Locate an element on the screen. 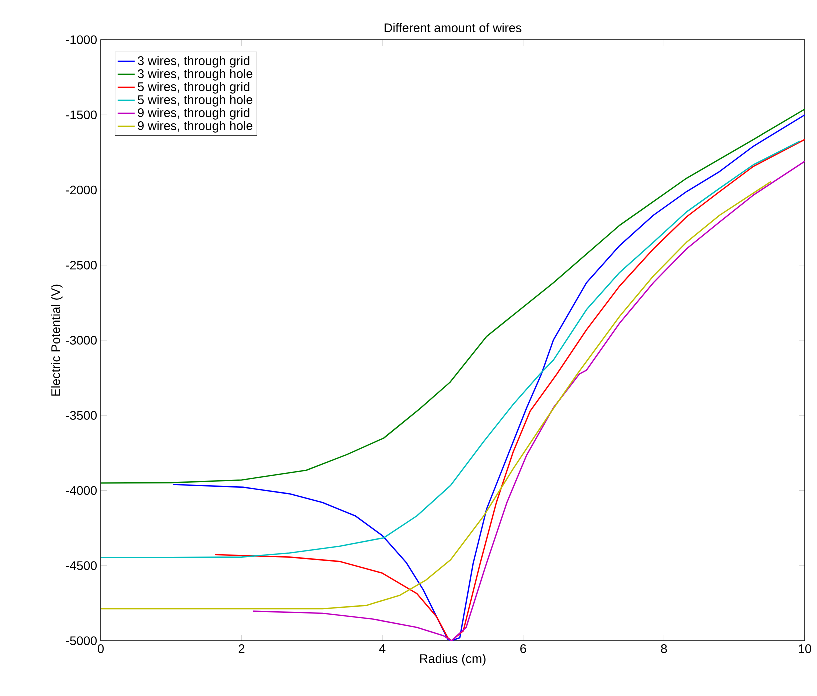  x-tick-label: 4 is located at coordinates (382, 649).